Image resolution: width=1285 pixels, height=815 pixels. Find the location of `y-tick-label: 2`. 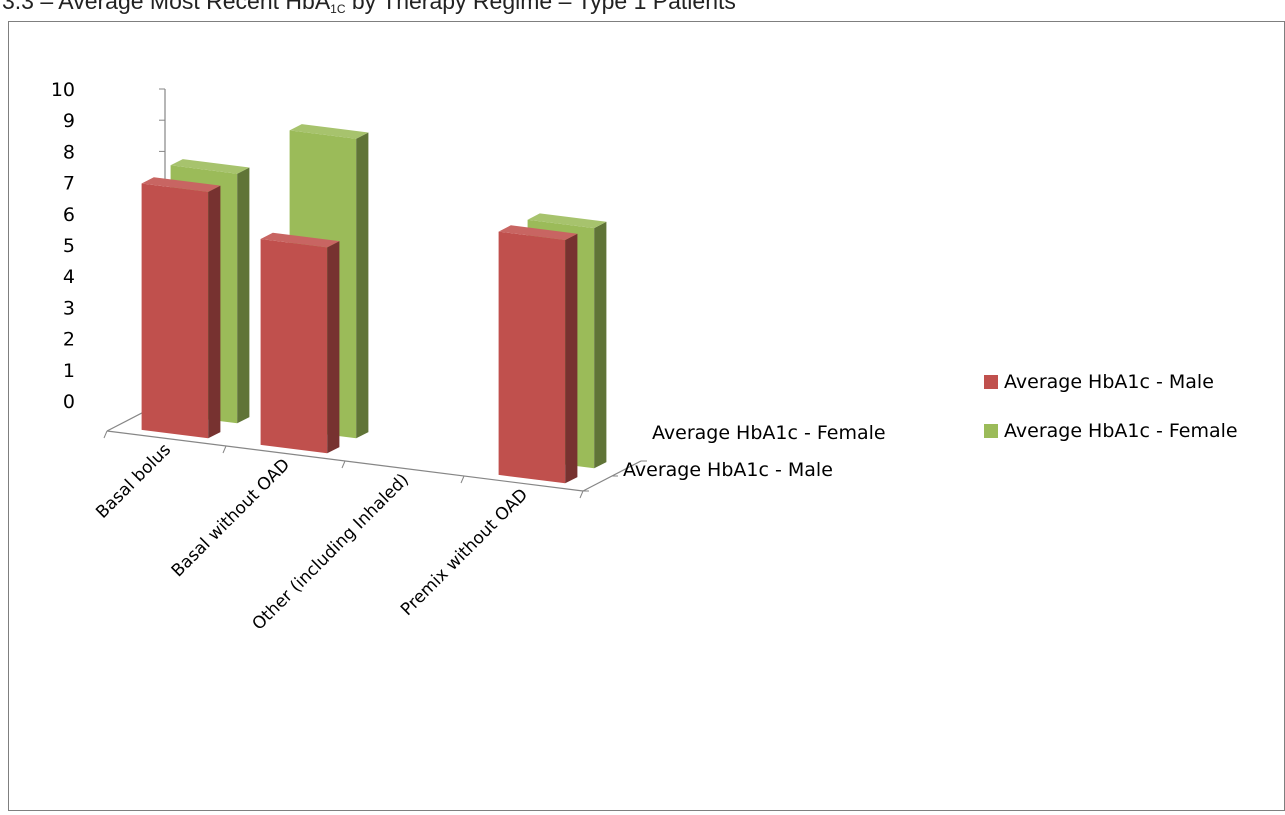

y-tick-label: 2 is located at coordinates (69, 340).